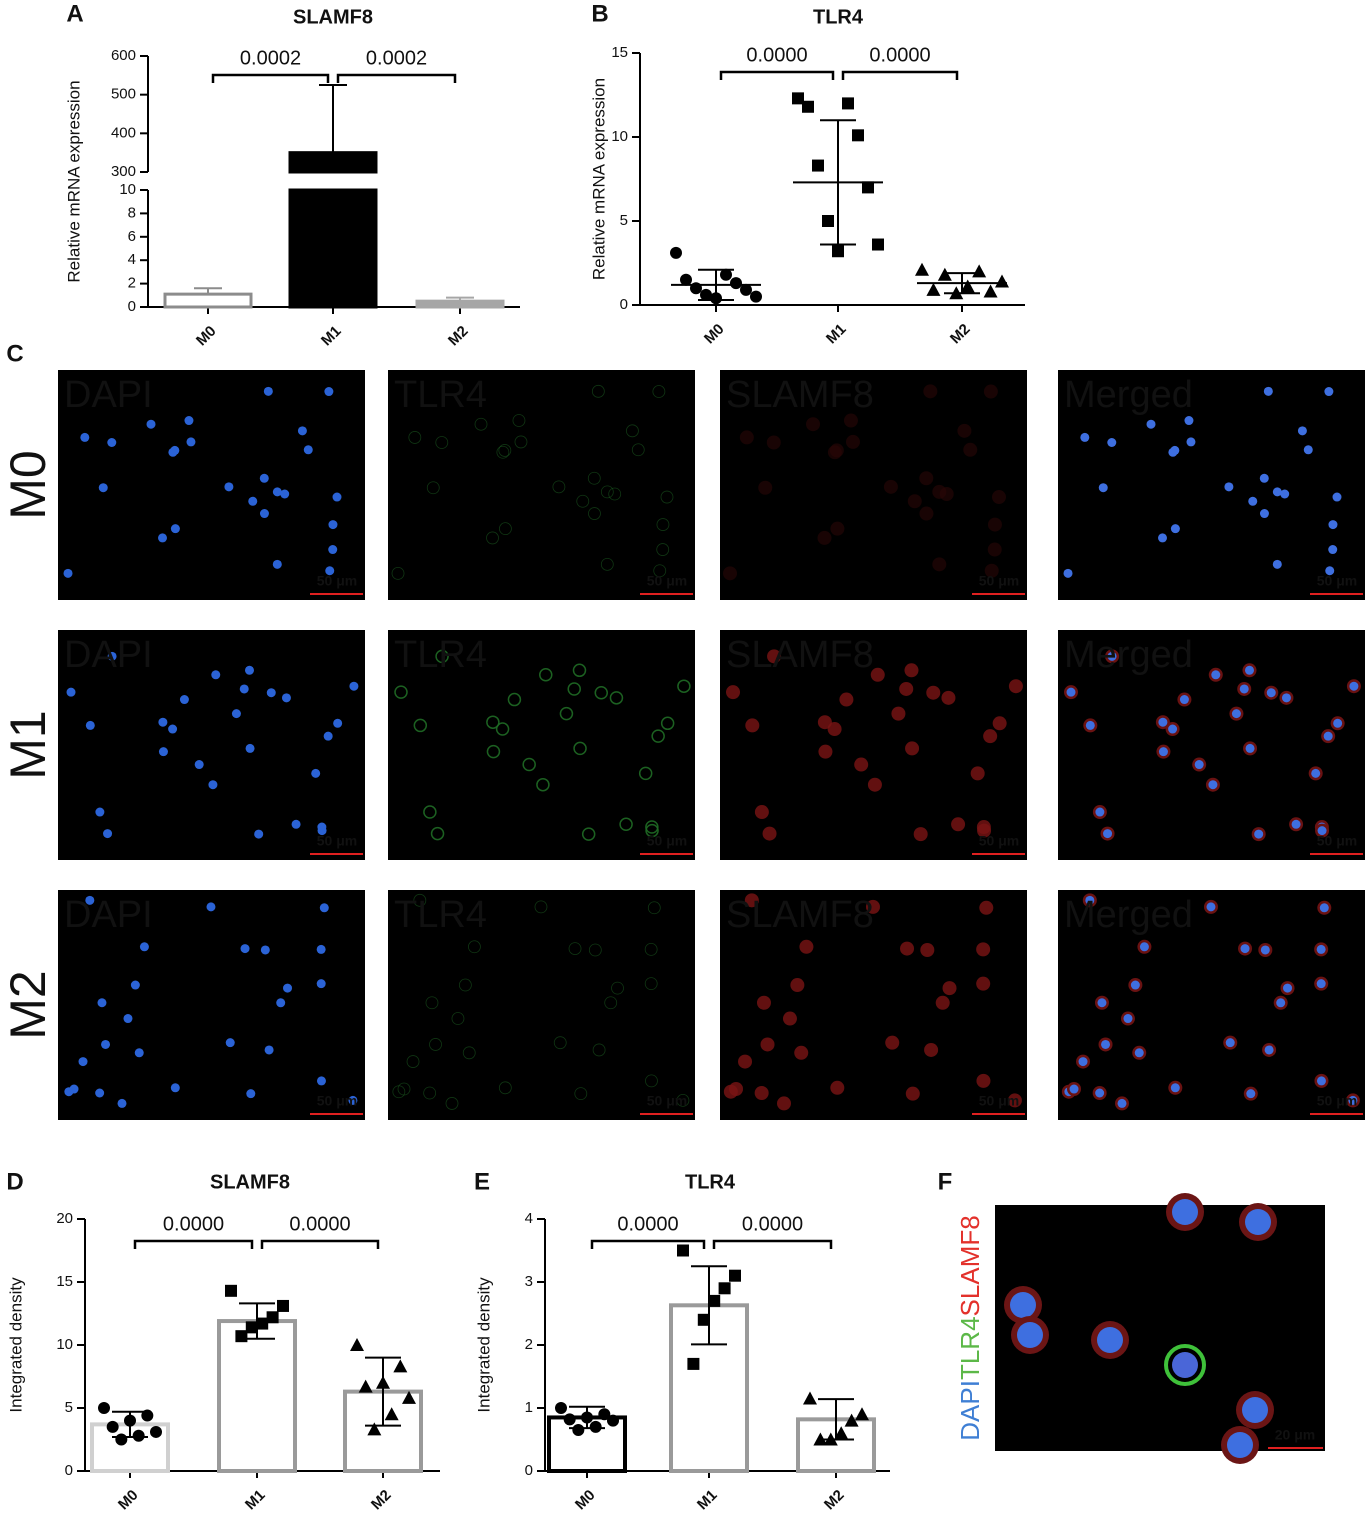 This screenshot has width=1365, height=1514. Describe the element at coordinates (945, 1181) in the screenshot. I see `panel-letter: F` at that location.